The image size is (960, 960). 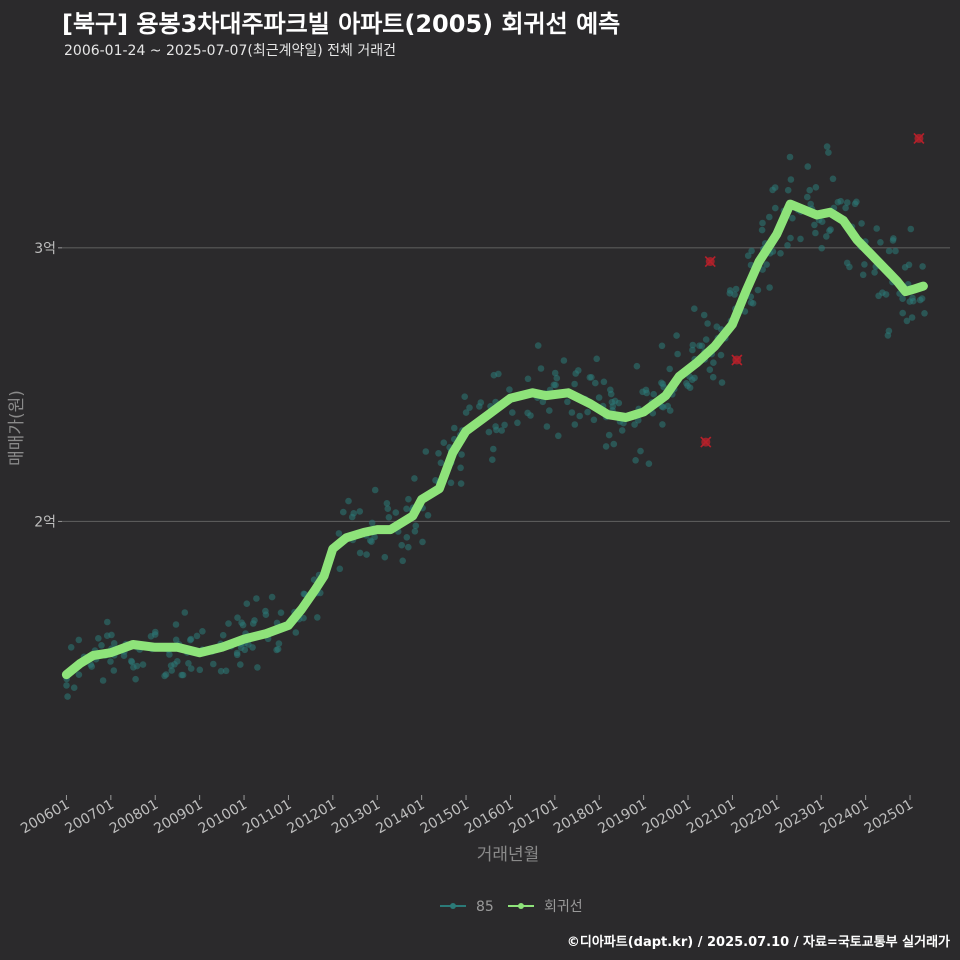 What do you see at coordinates (45, 522) in the screenshot?
I see `y-tick-label: 2억` at bounding box center [45, 522].